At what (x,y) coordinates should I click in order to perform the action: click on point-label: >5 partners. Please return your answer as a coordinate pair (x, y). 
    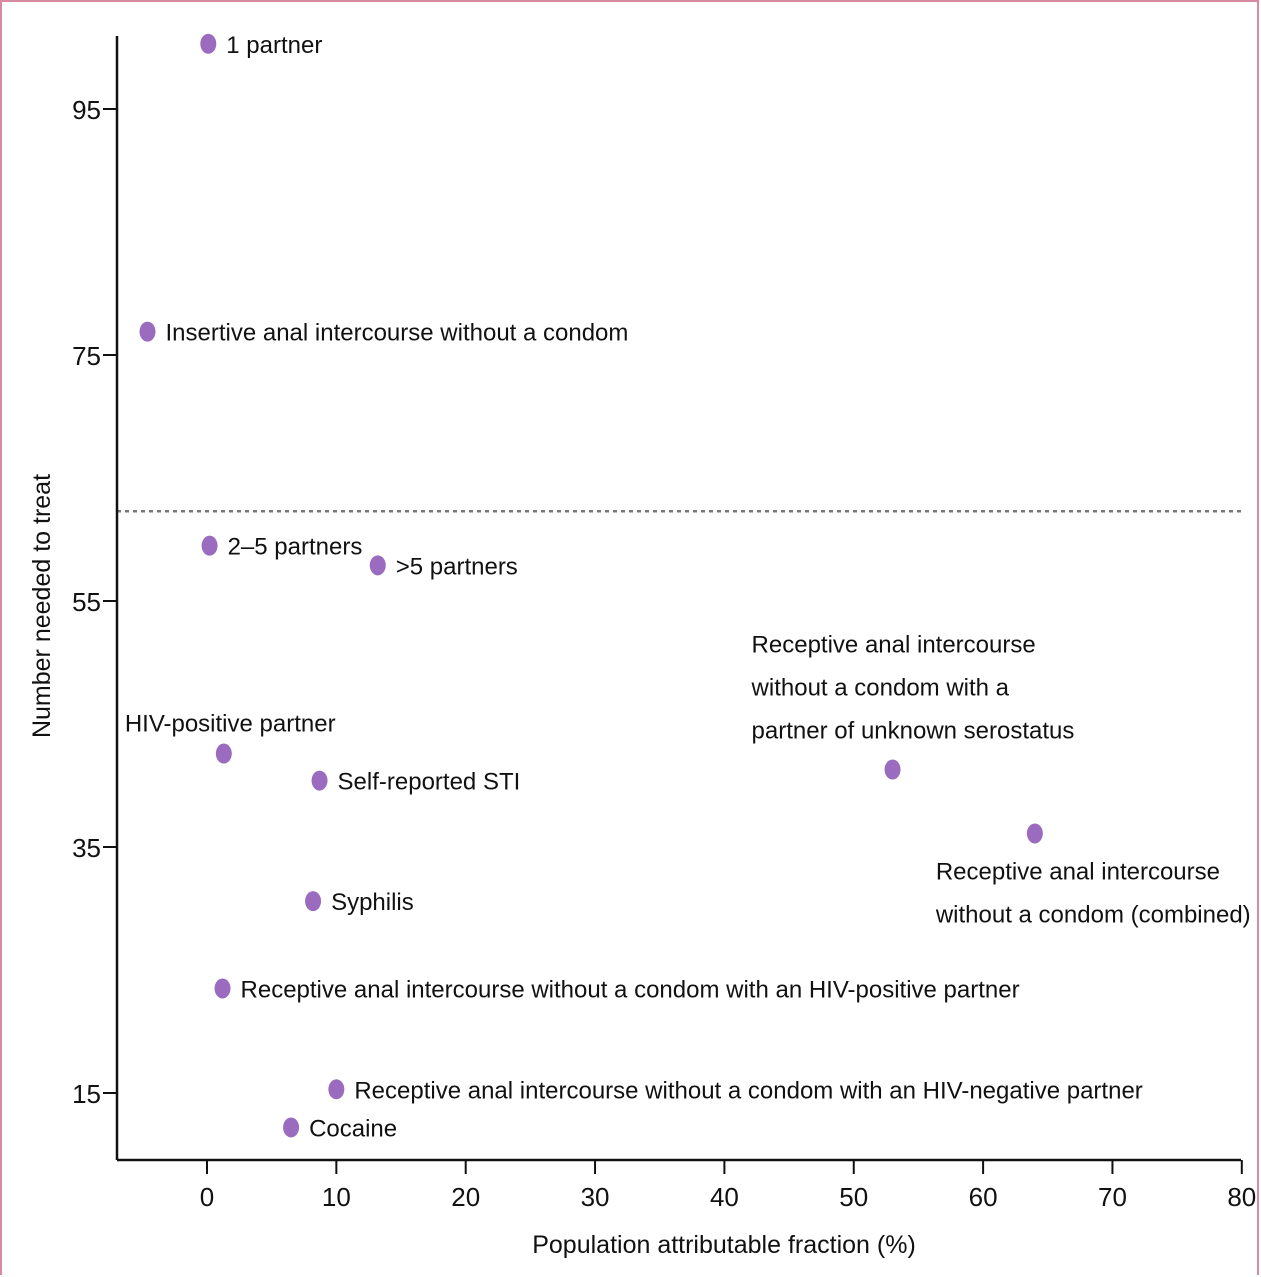
    Looking at the image, I should click on (457, 566).